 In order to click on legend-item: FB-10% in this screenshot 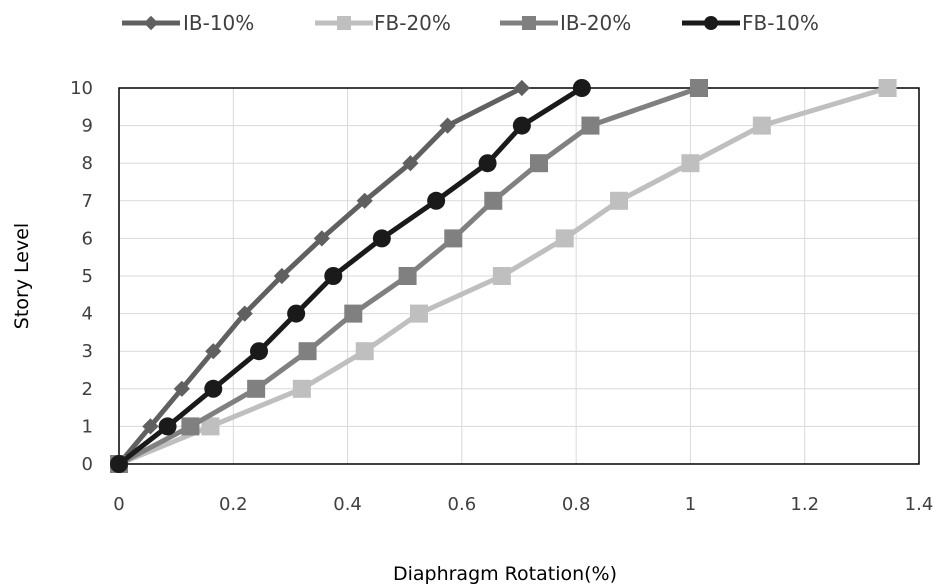, I will do `click(750, 23)`.